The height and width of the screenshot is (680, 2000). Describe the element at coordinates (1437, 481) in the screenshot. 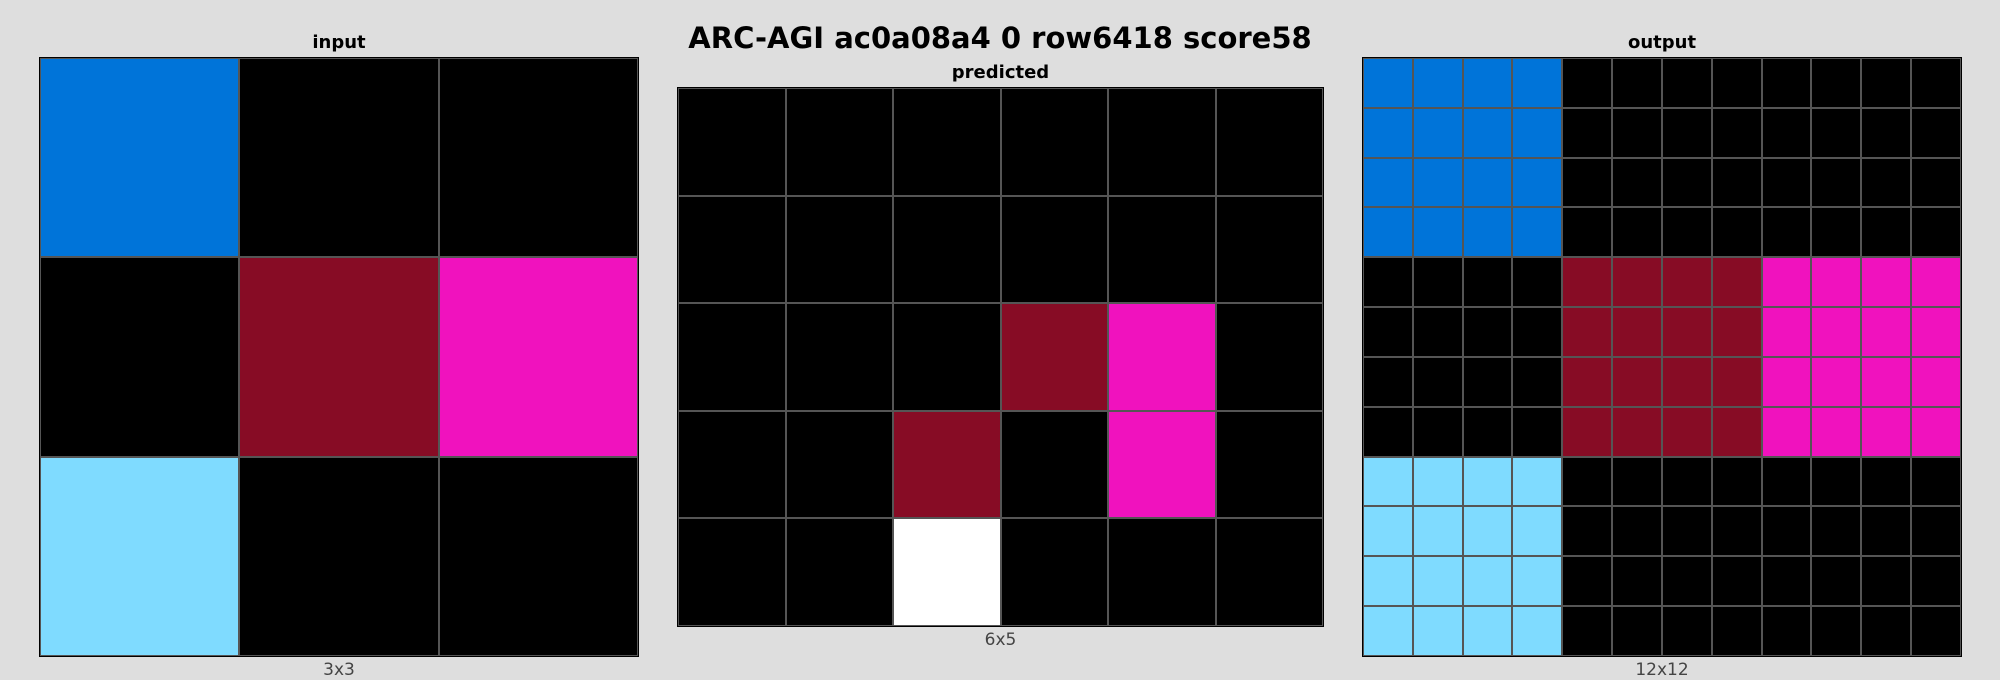

I see `output-cell-r8-c1` at that location.